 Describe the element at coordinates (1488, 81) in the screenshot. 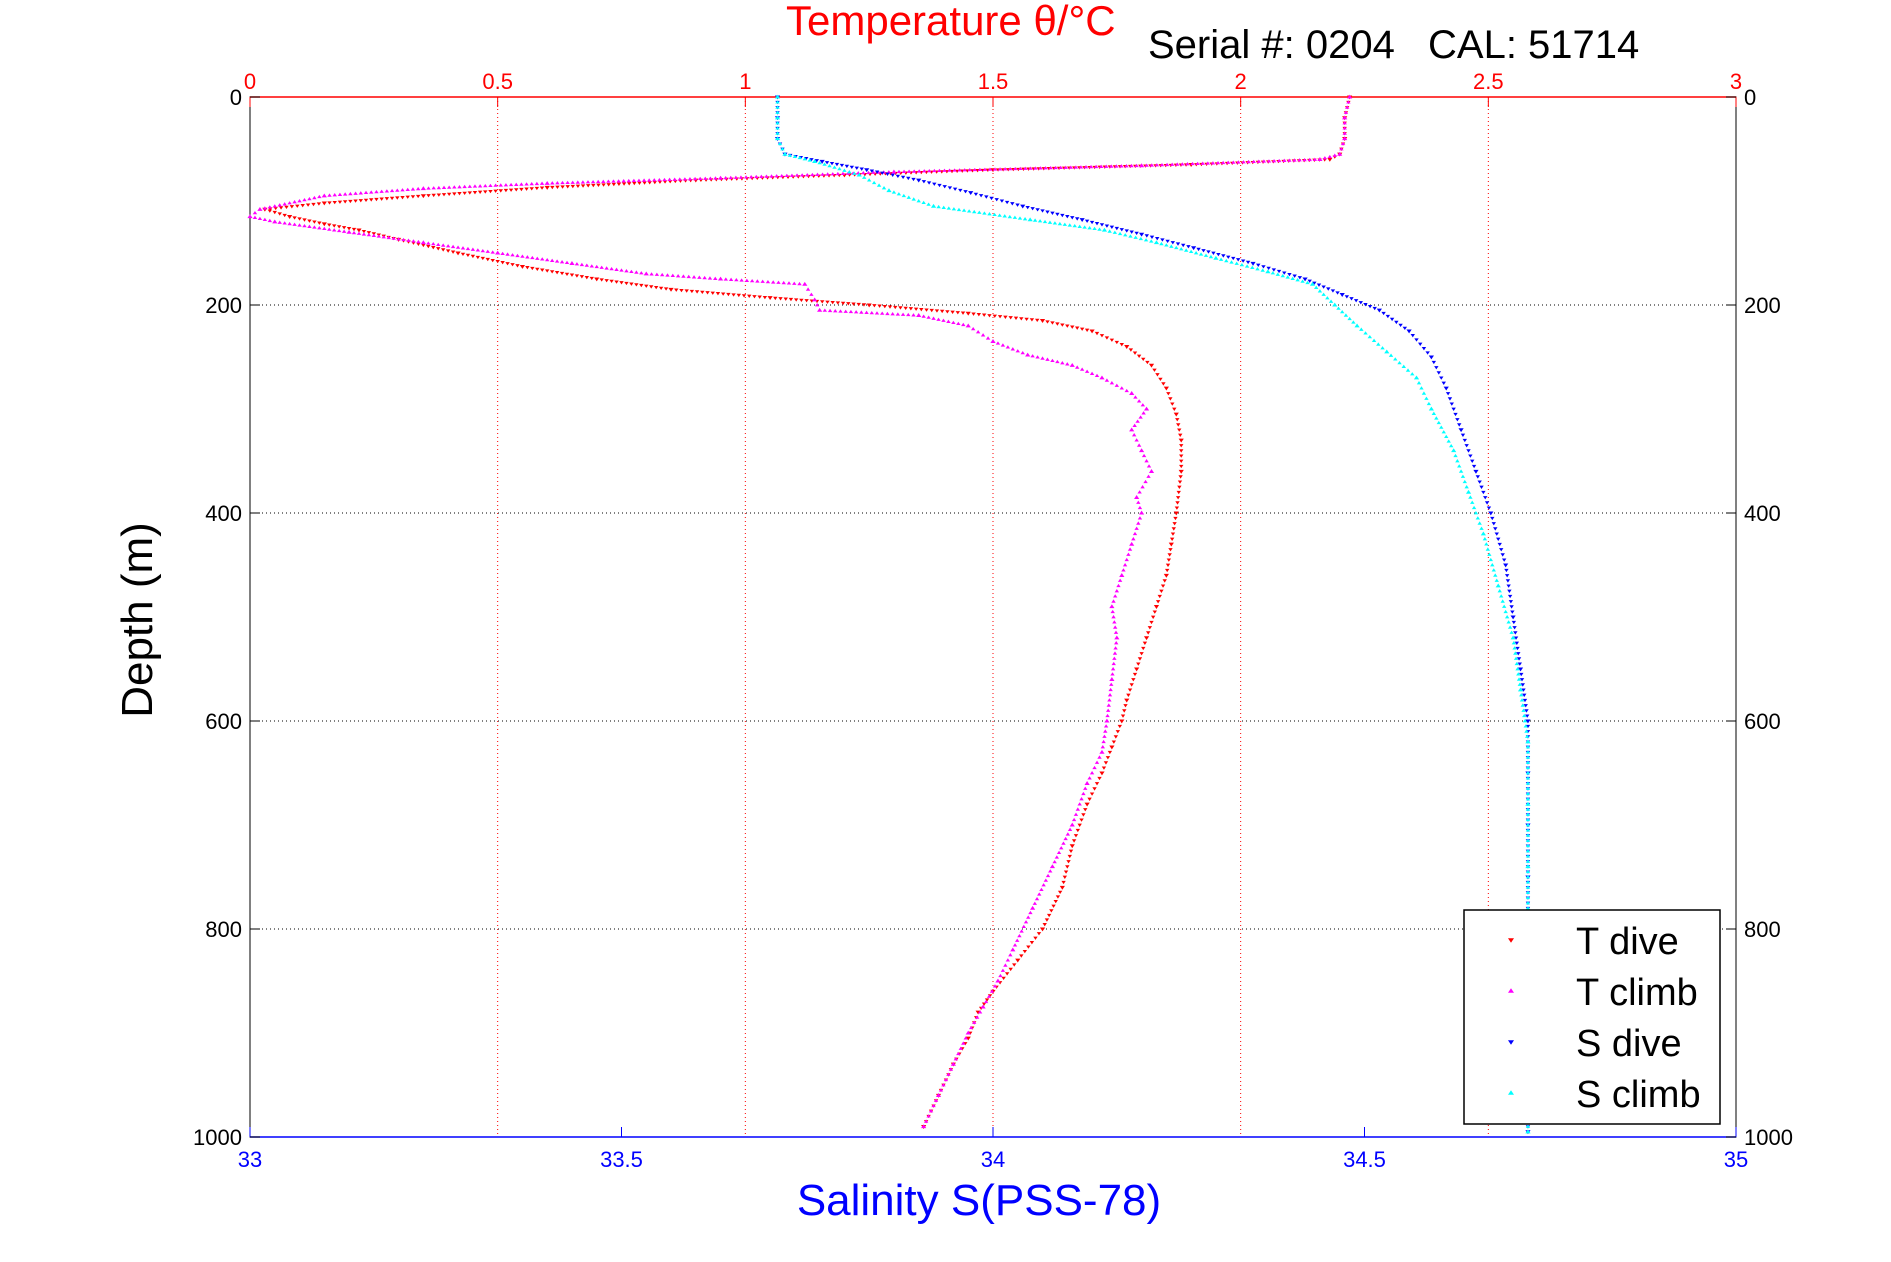

I see `top-tick-label: 2.5` at that location.